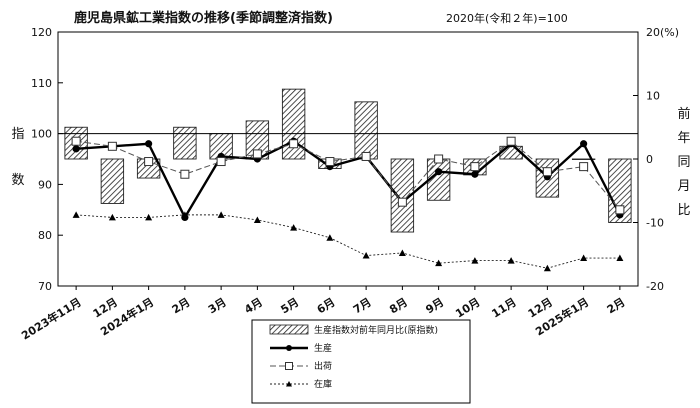  What do you see at coordinates (289, 384) in the screenshot?
I see `legend-marker-inventory` at bounding box center [289, 384].